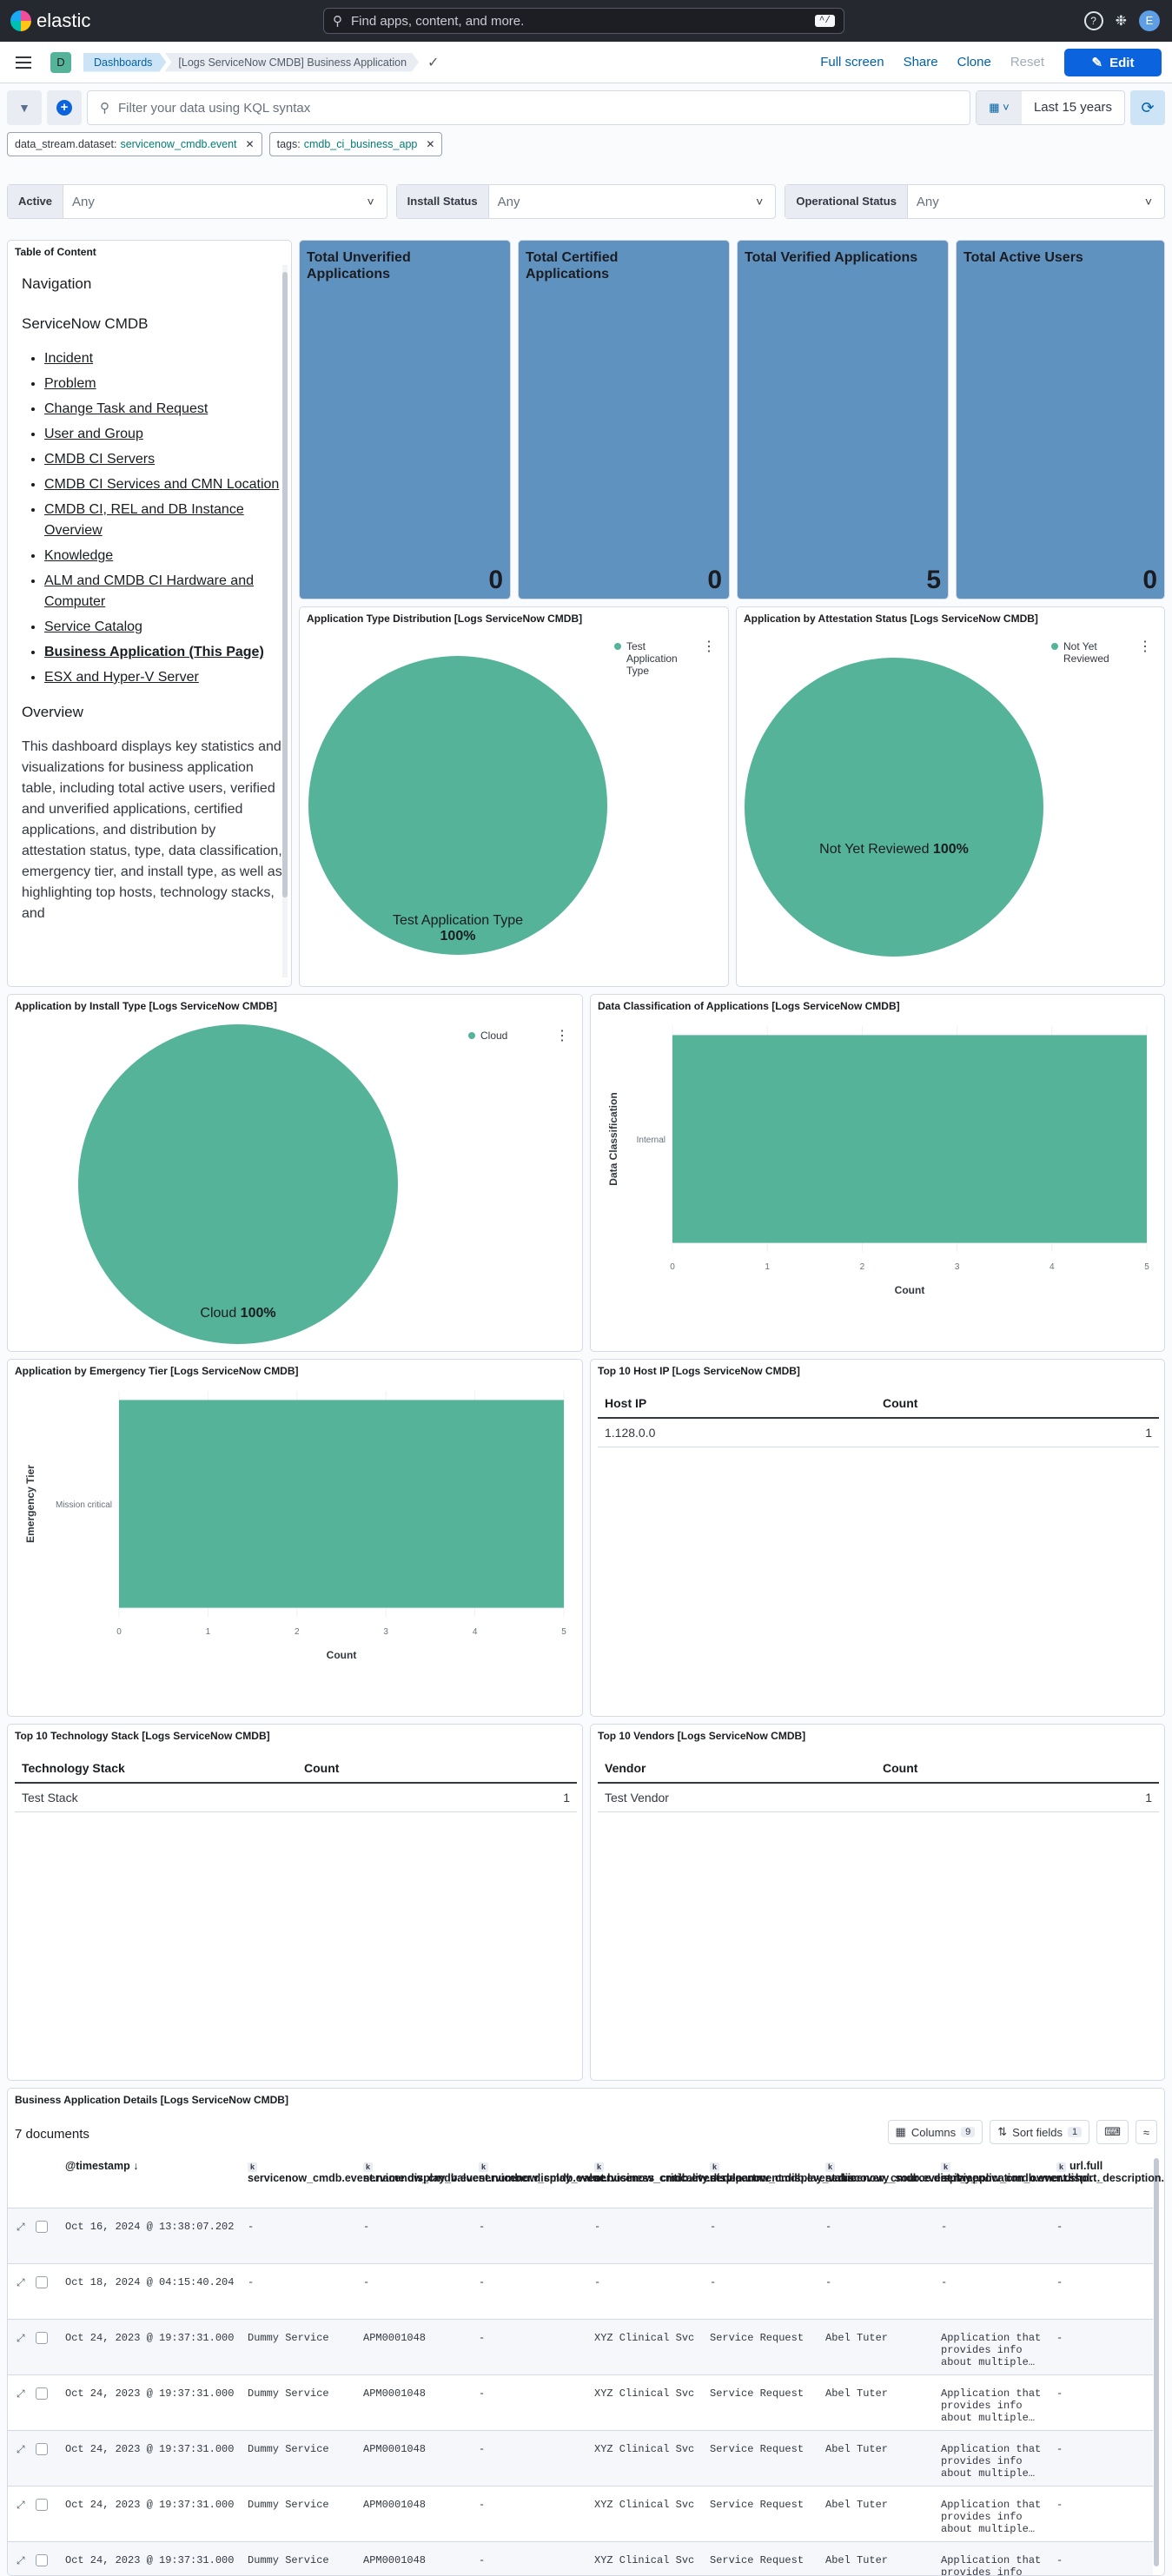 The image size is (1172, 2576). Describe the element at coordinates (25, 107) in the screenshot. I see `filter-menu-button: ▼` at that location.